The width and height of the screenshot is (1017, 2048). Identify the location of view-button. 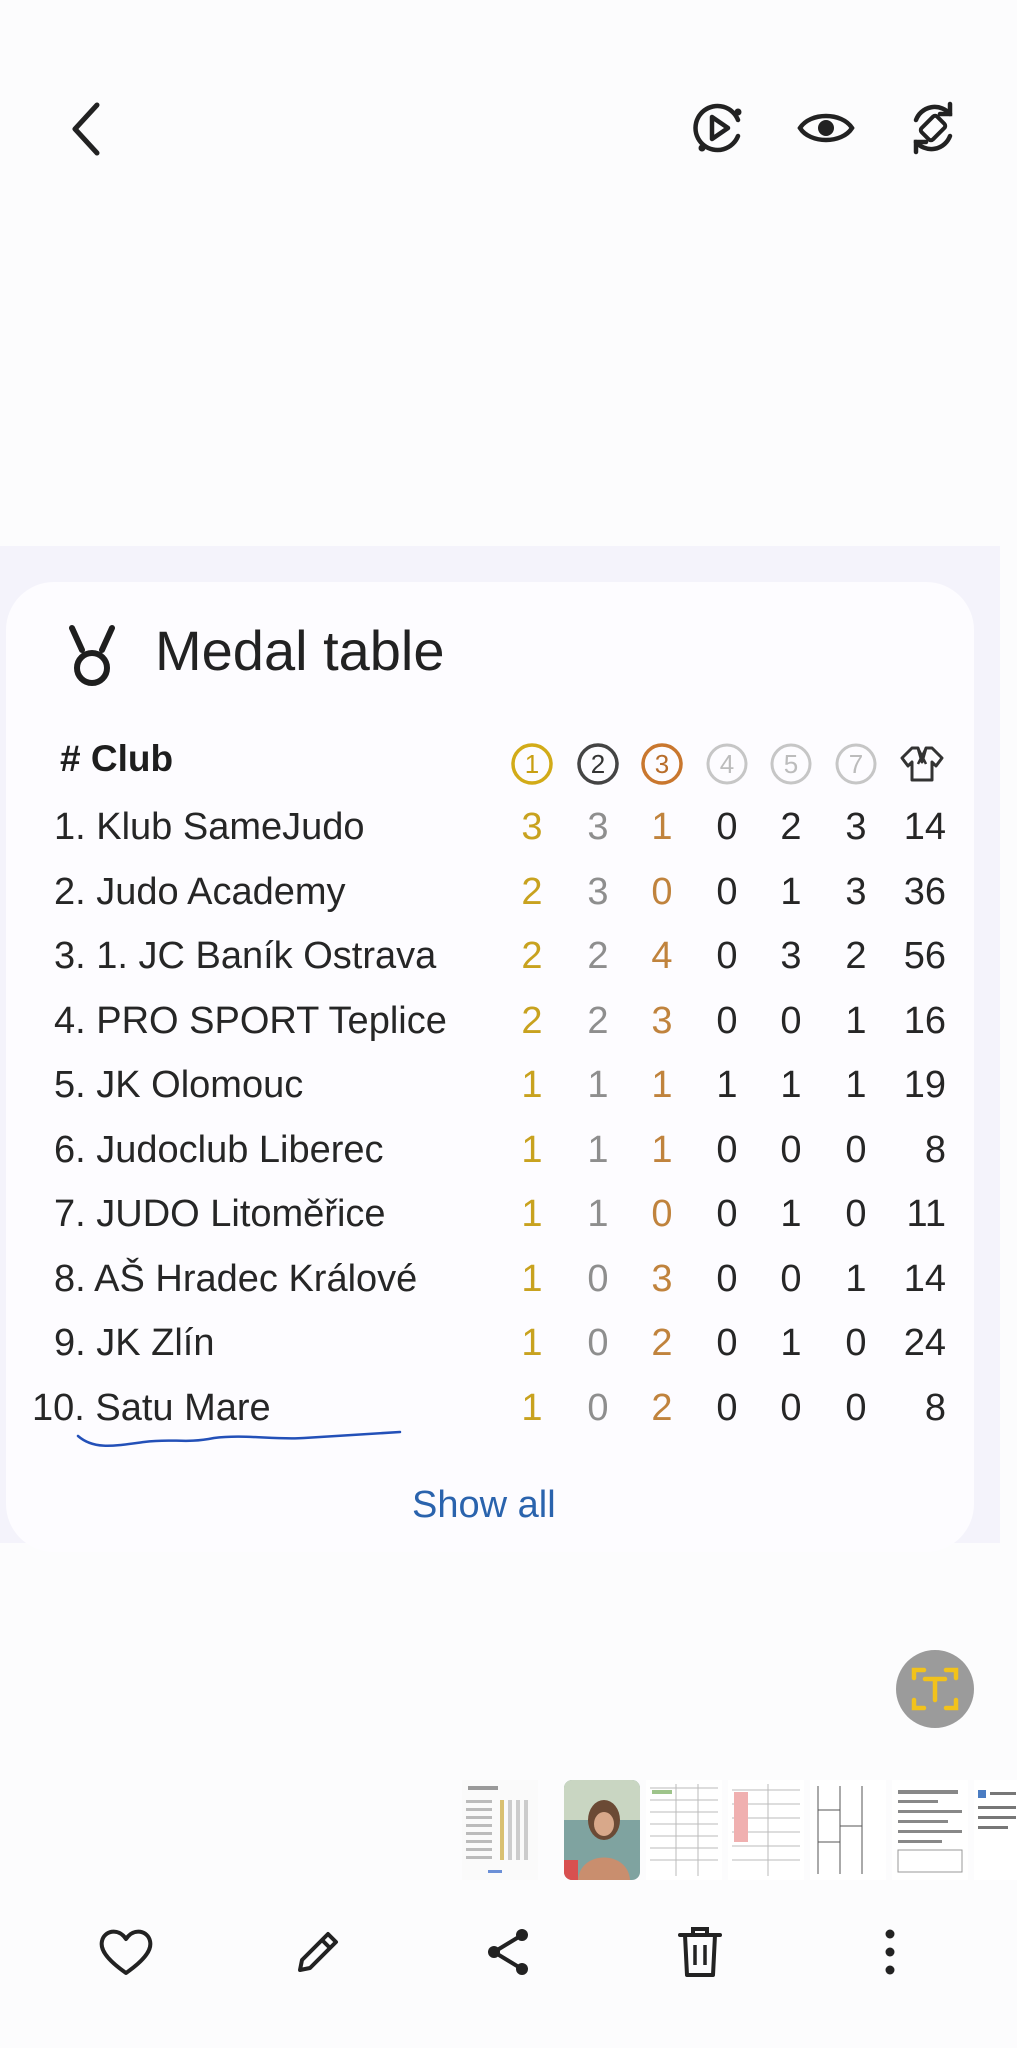
(826, 128).